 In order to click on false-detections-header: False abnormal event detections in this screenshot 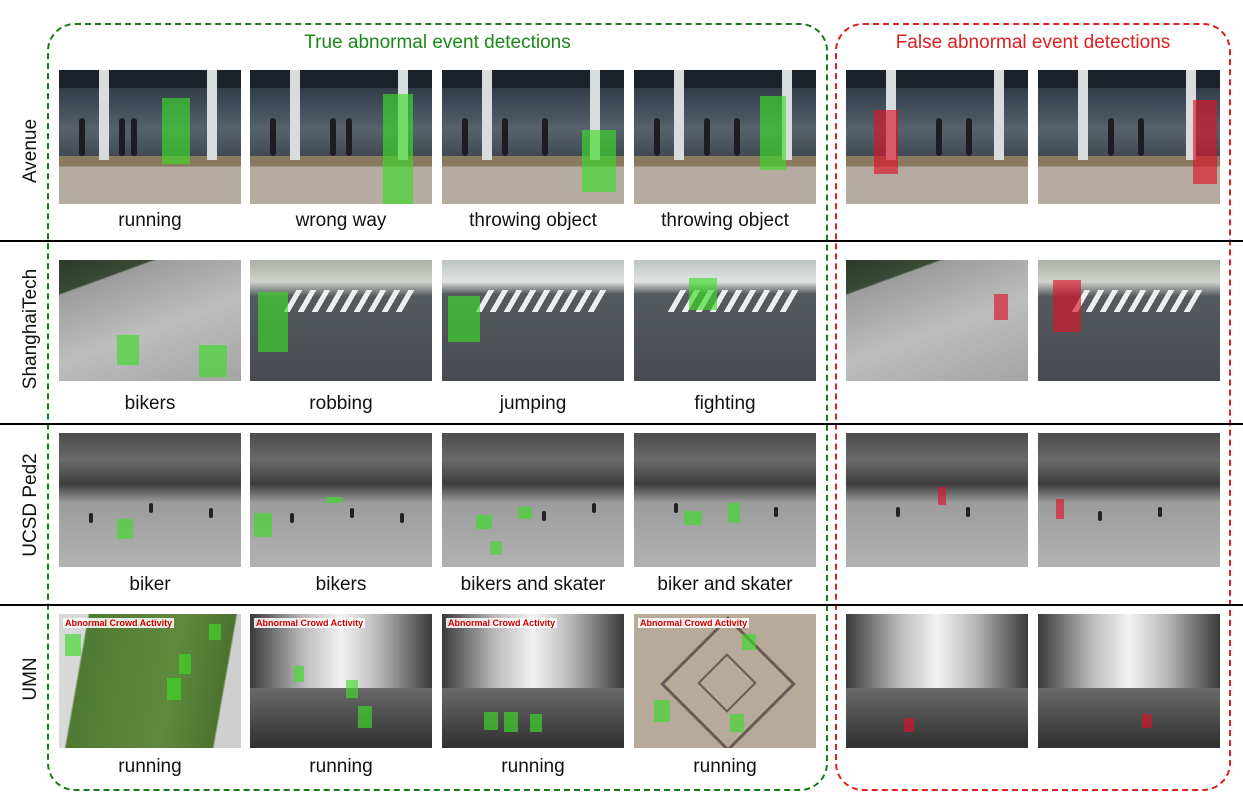, I will do `click(1033, 42)`.